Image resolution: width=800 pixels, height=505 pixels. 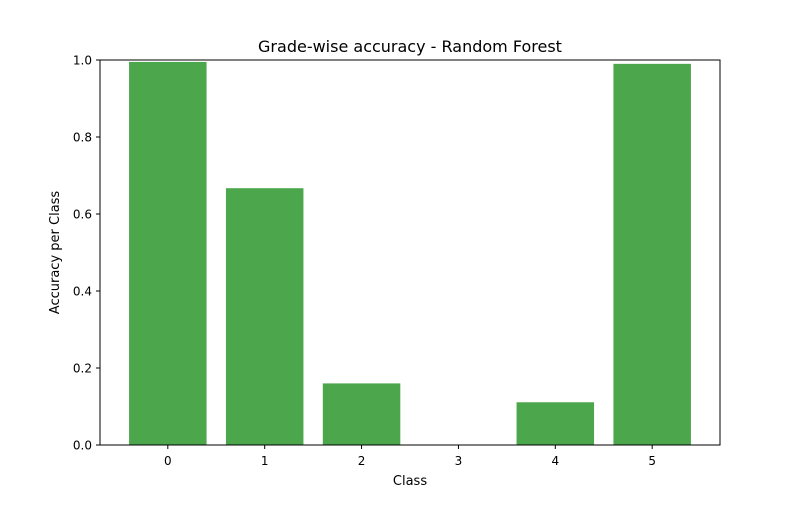 I want to click on x-axis-label: Class, so click(x=410, y=481).